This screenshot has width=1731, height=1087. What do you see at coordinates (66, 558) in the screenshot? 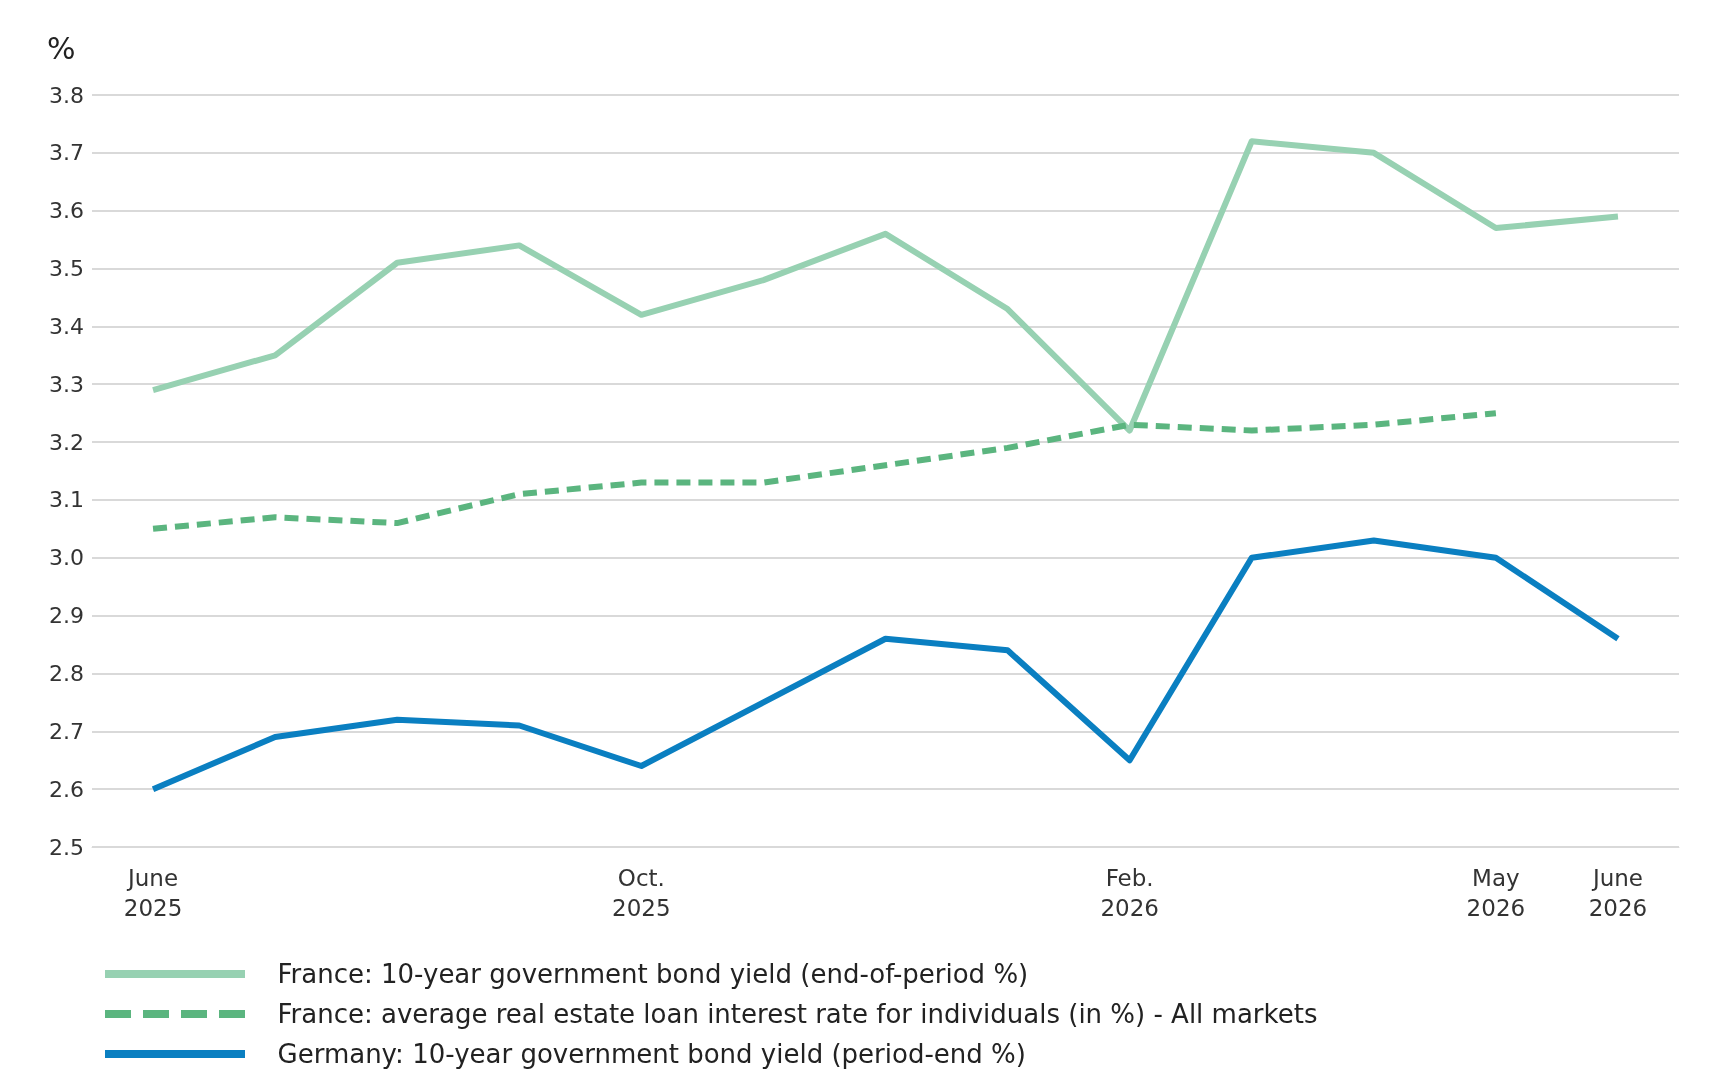
I see `y-tick-label: 3.0` at bounding box center [66, 558].